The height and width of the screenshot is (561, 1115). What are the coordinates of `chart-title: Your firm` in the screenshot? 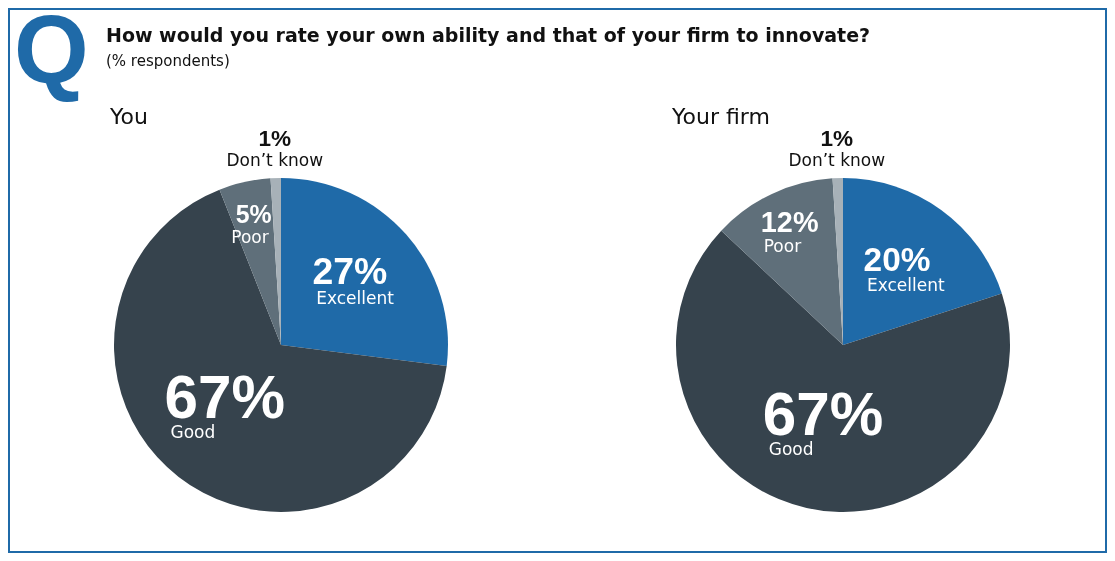 It's located at (721, 116).